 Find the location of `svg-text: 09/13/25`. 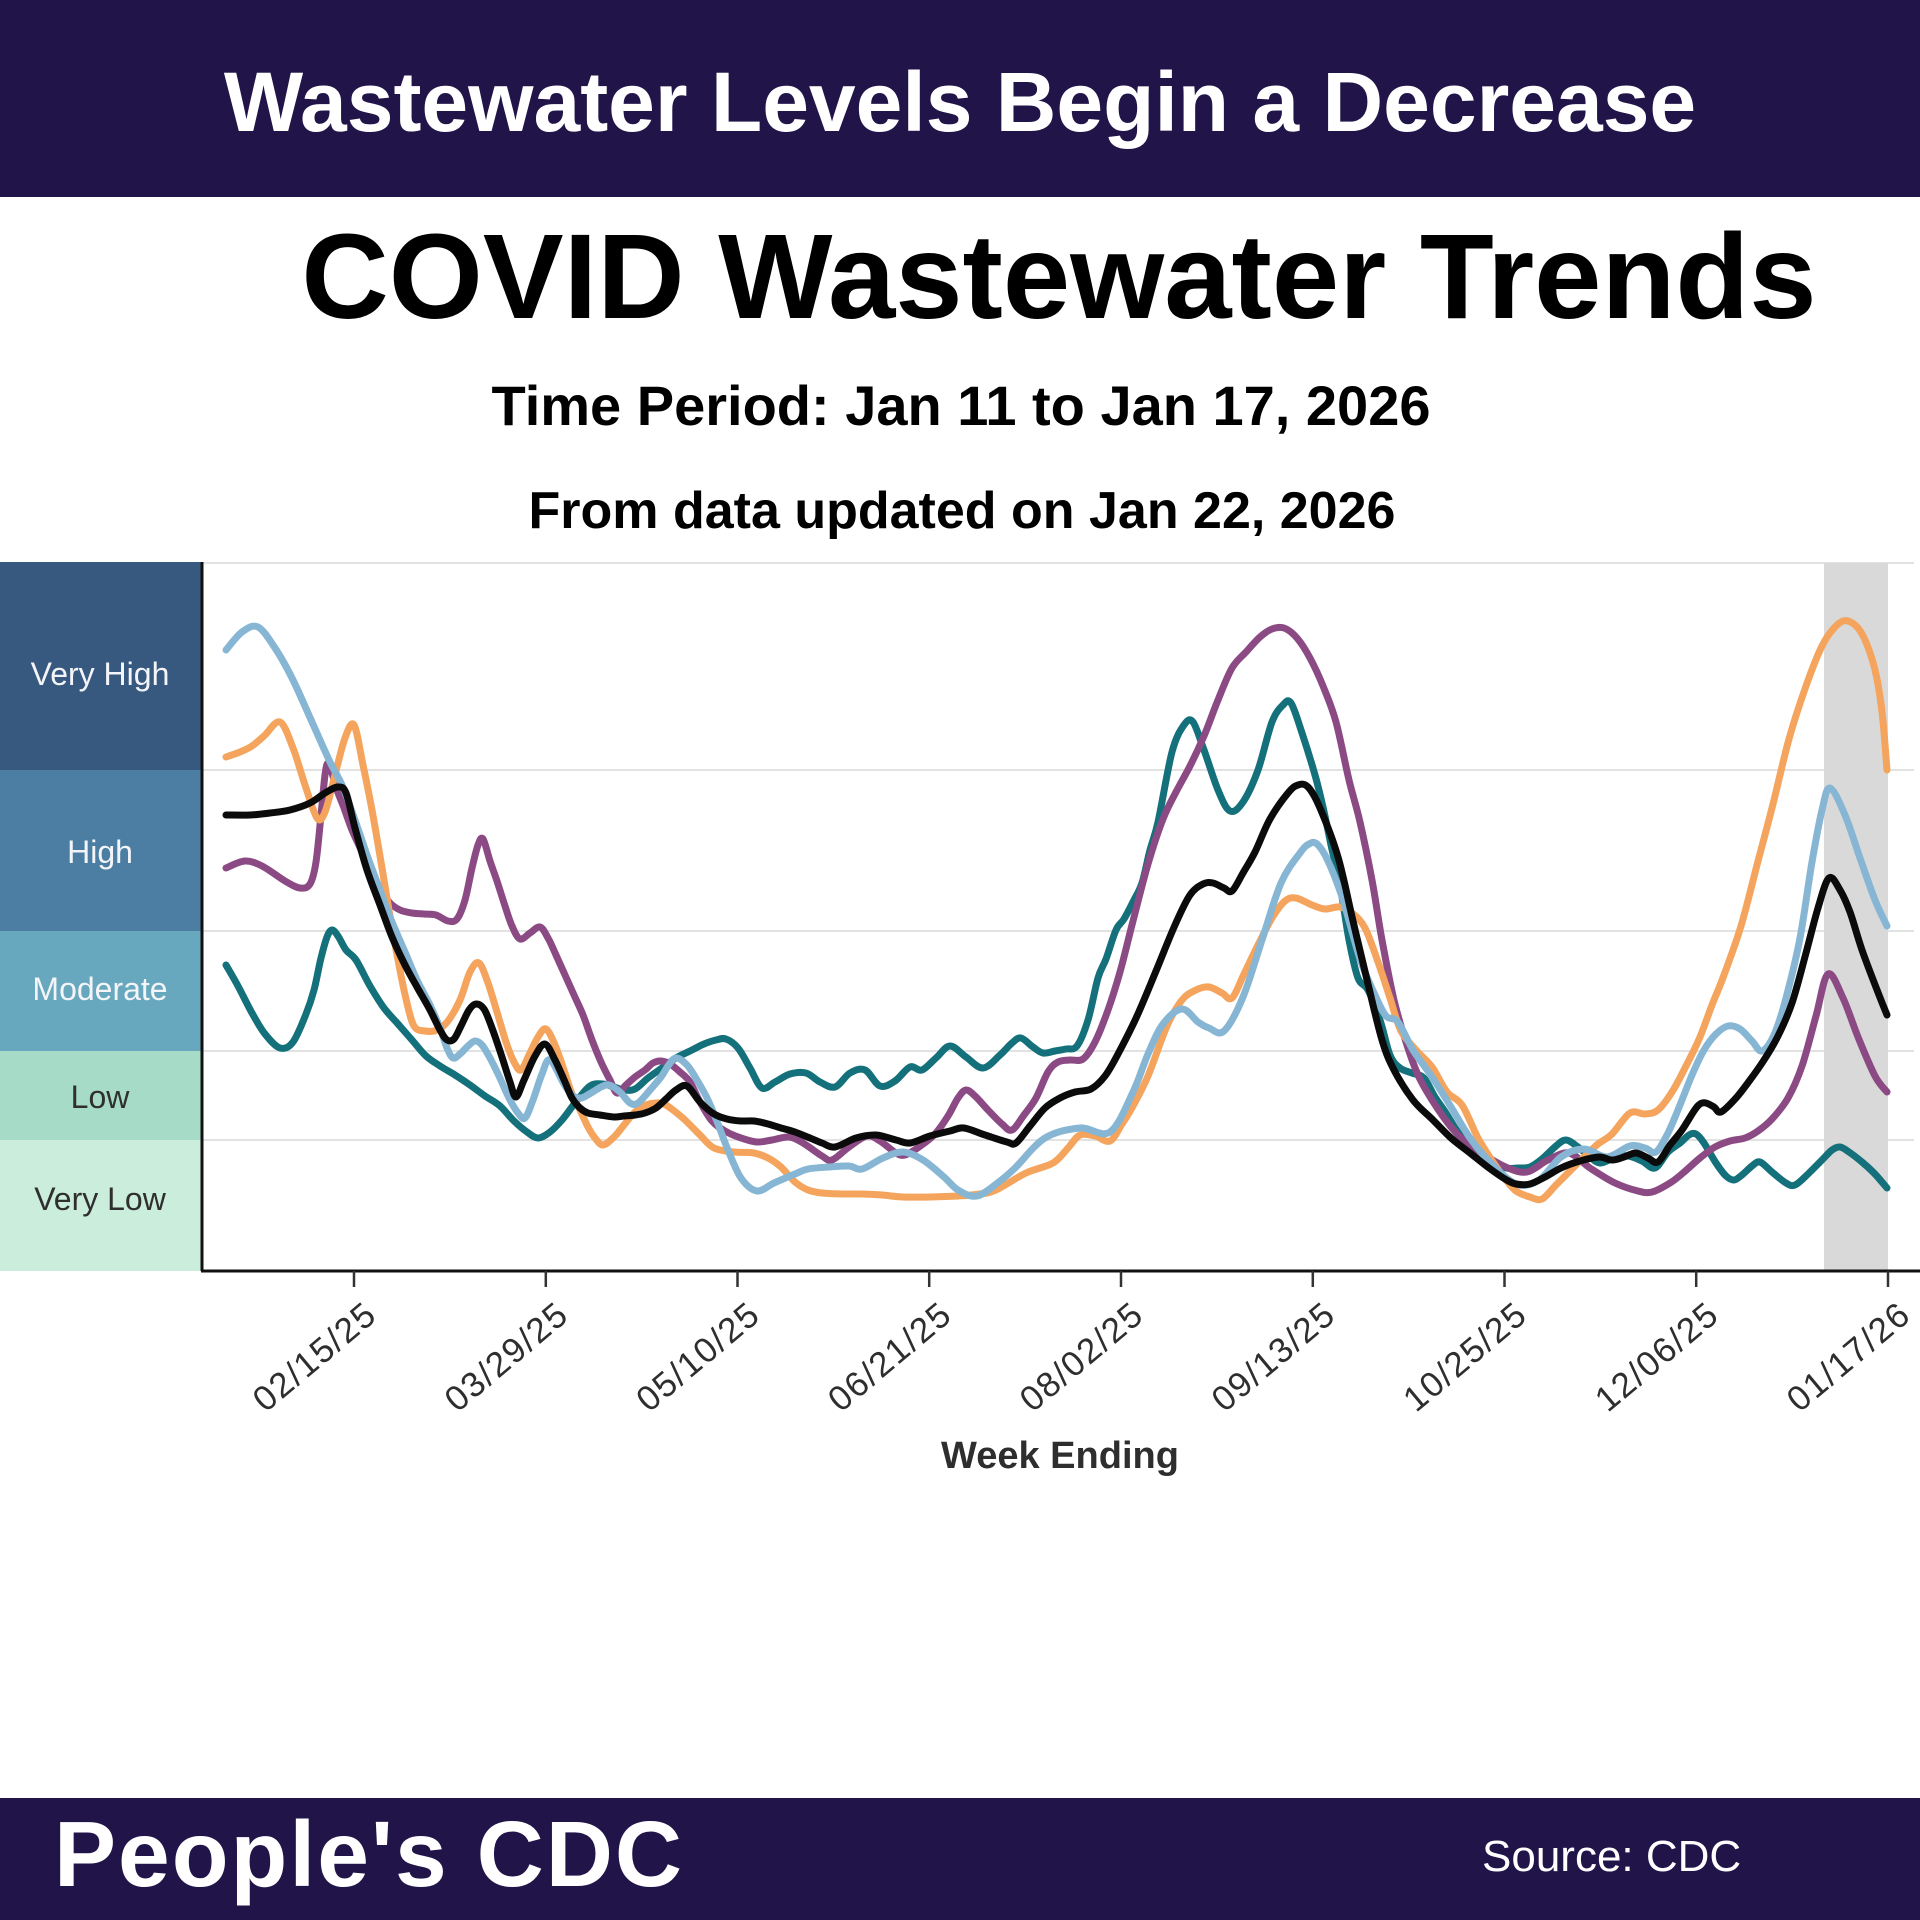

svg-text: 09/13/25 is located at coordinates (1273, 1356).